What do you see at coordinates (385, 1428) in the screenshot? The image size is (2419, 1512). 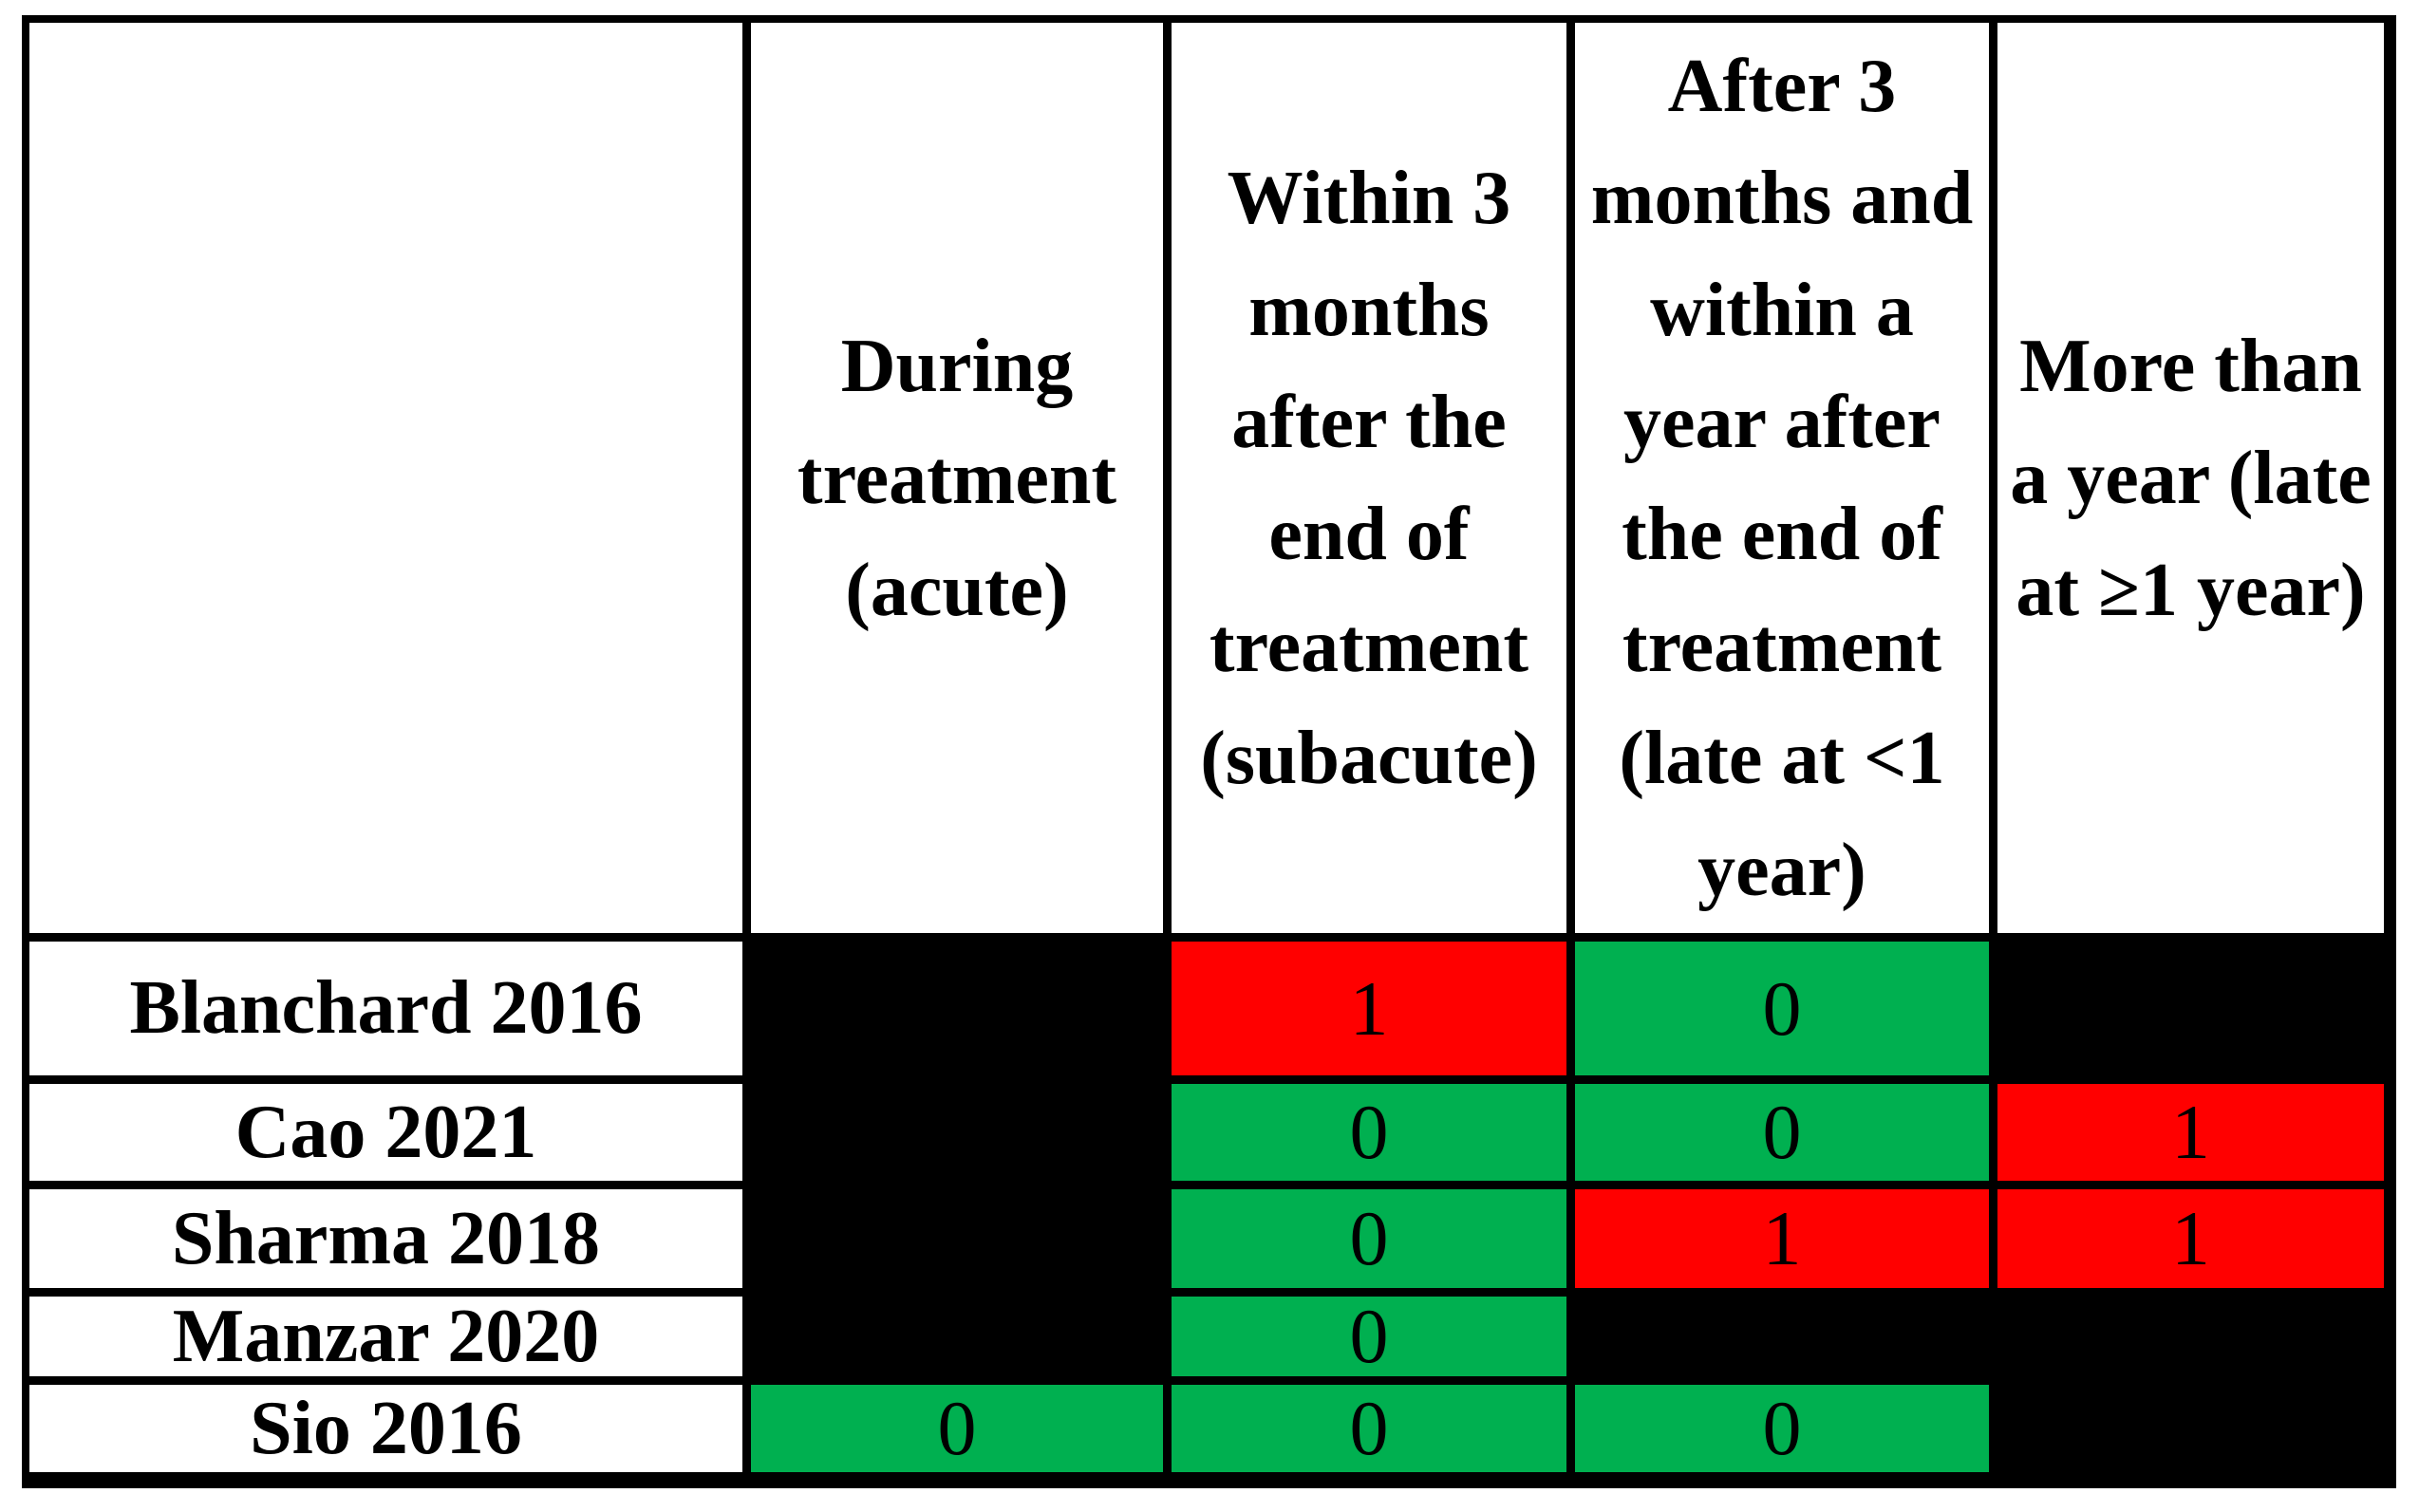 I see `row-label-sio-2016: Sio 2016` at bounding box center [385, 1428].